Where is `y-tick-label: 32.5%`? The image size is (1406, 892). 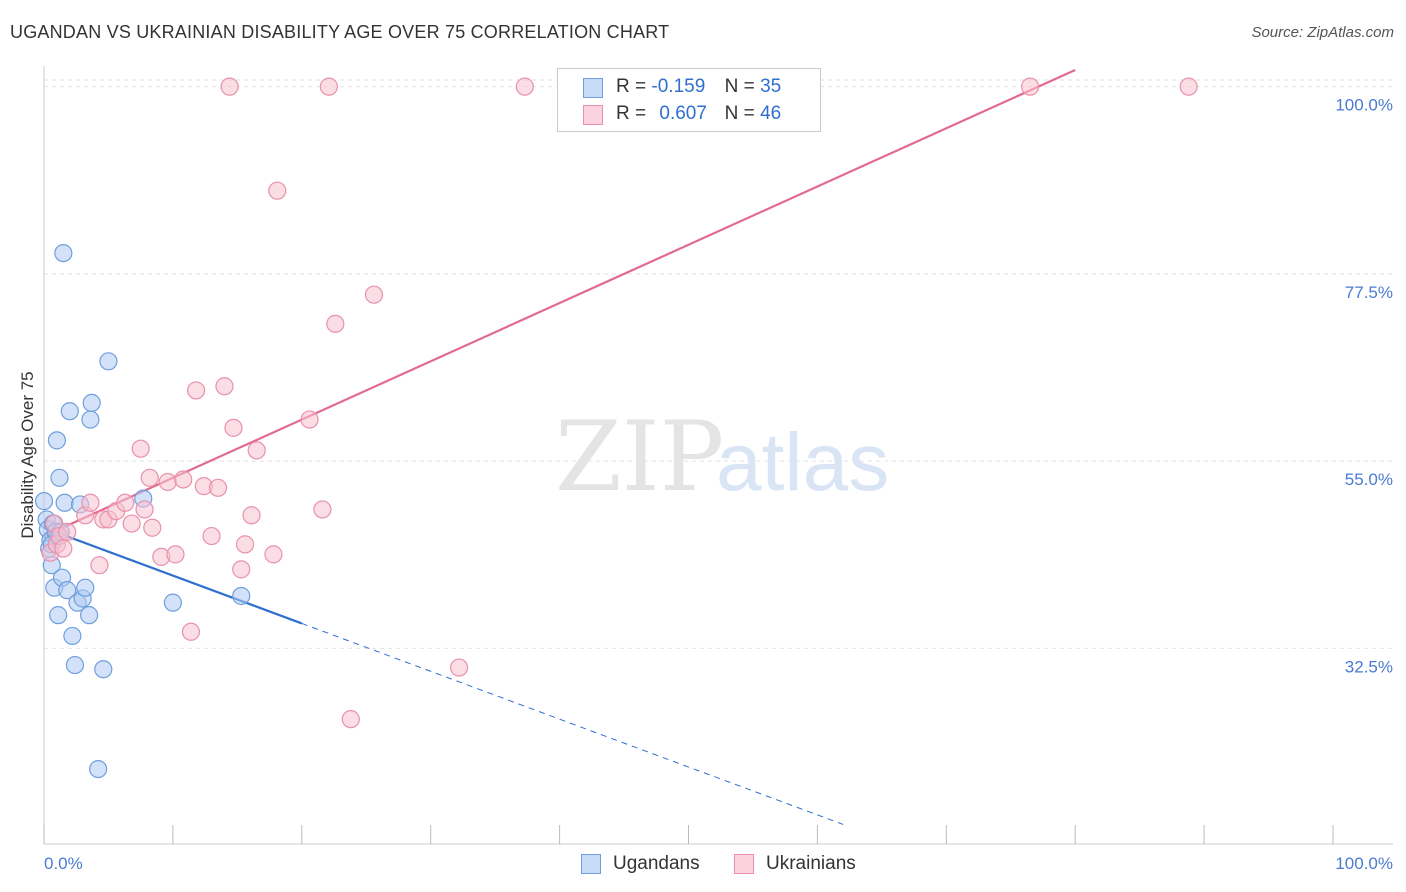 y-tick-label: 32.5% is located at coordinates (1369, 666).